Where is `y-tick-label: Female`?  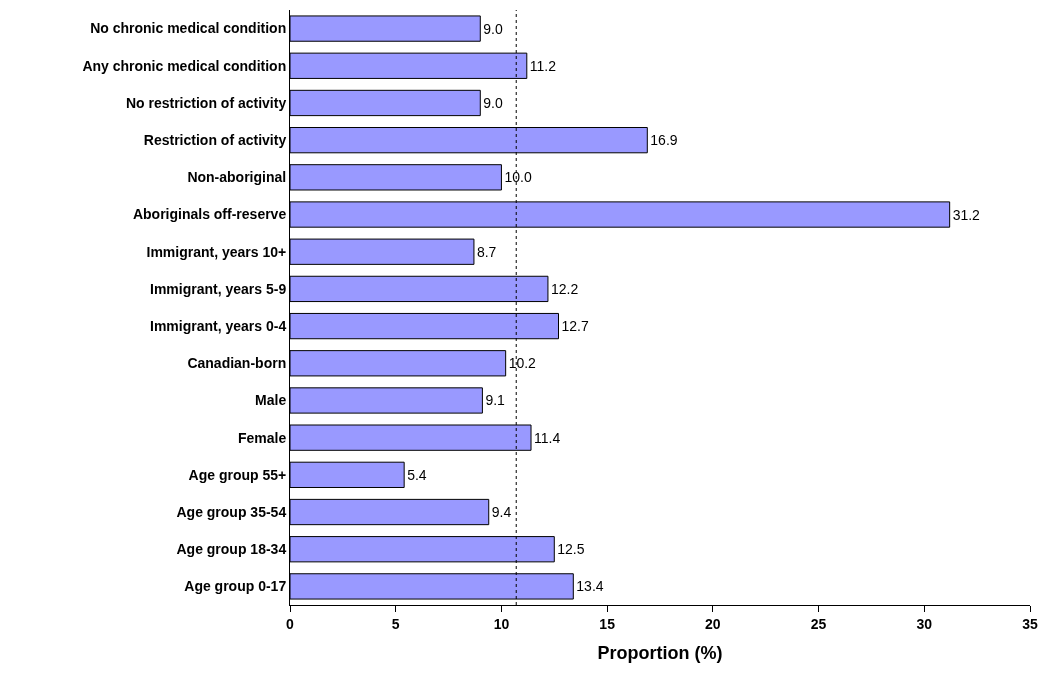
y-tick-label: Female is located at coordinates (262, 437).